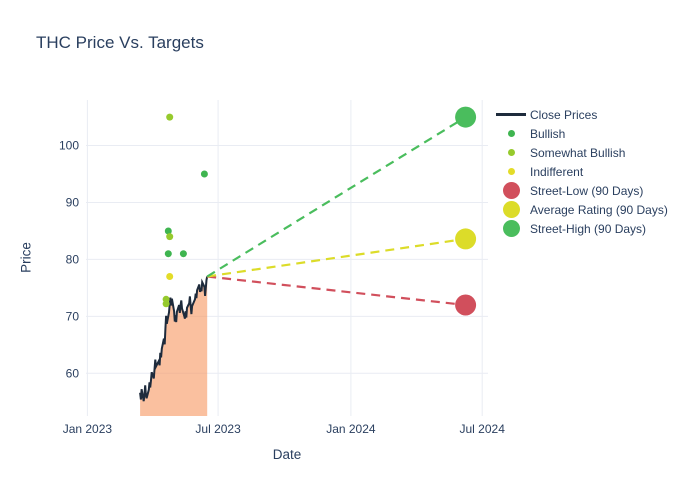 The width and height of the screenshot is (700, 500). I want to click on legend-item-bullish: Bullish, so click(580, 133).